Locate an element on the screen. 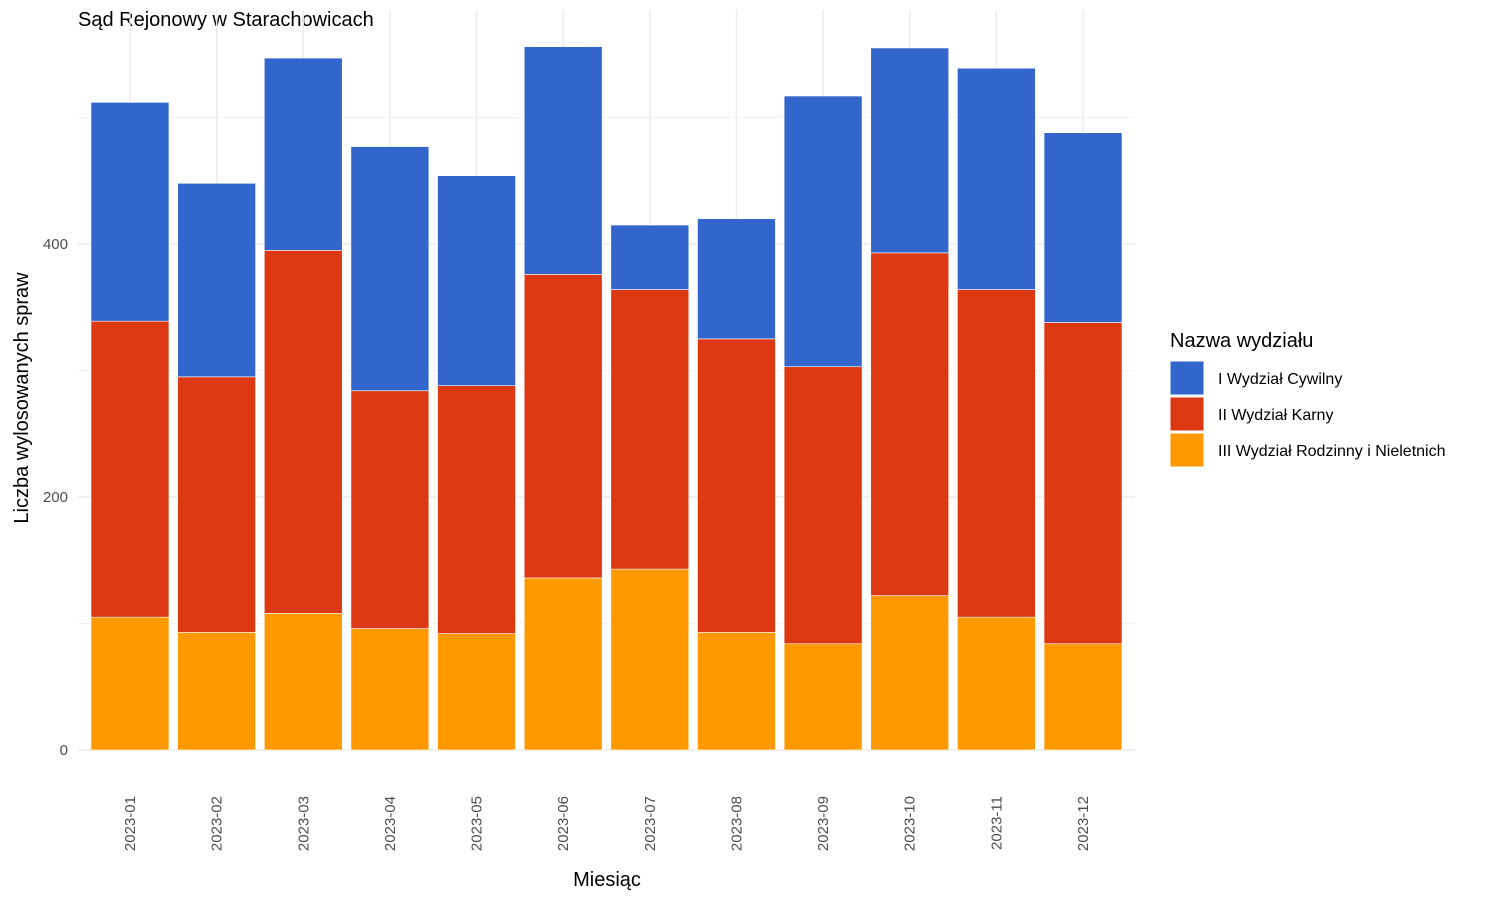  bar-segment-2023-11-s1 is located at coordinates (996, 453).